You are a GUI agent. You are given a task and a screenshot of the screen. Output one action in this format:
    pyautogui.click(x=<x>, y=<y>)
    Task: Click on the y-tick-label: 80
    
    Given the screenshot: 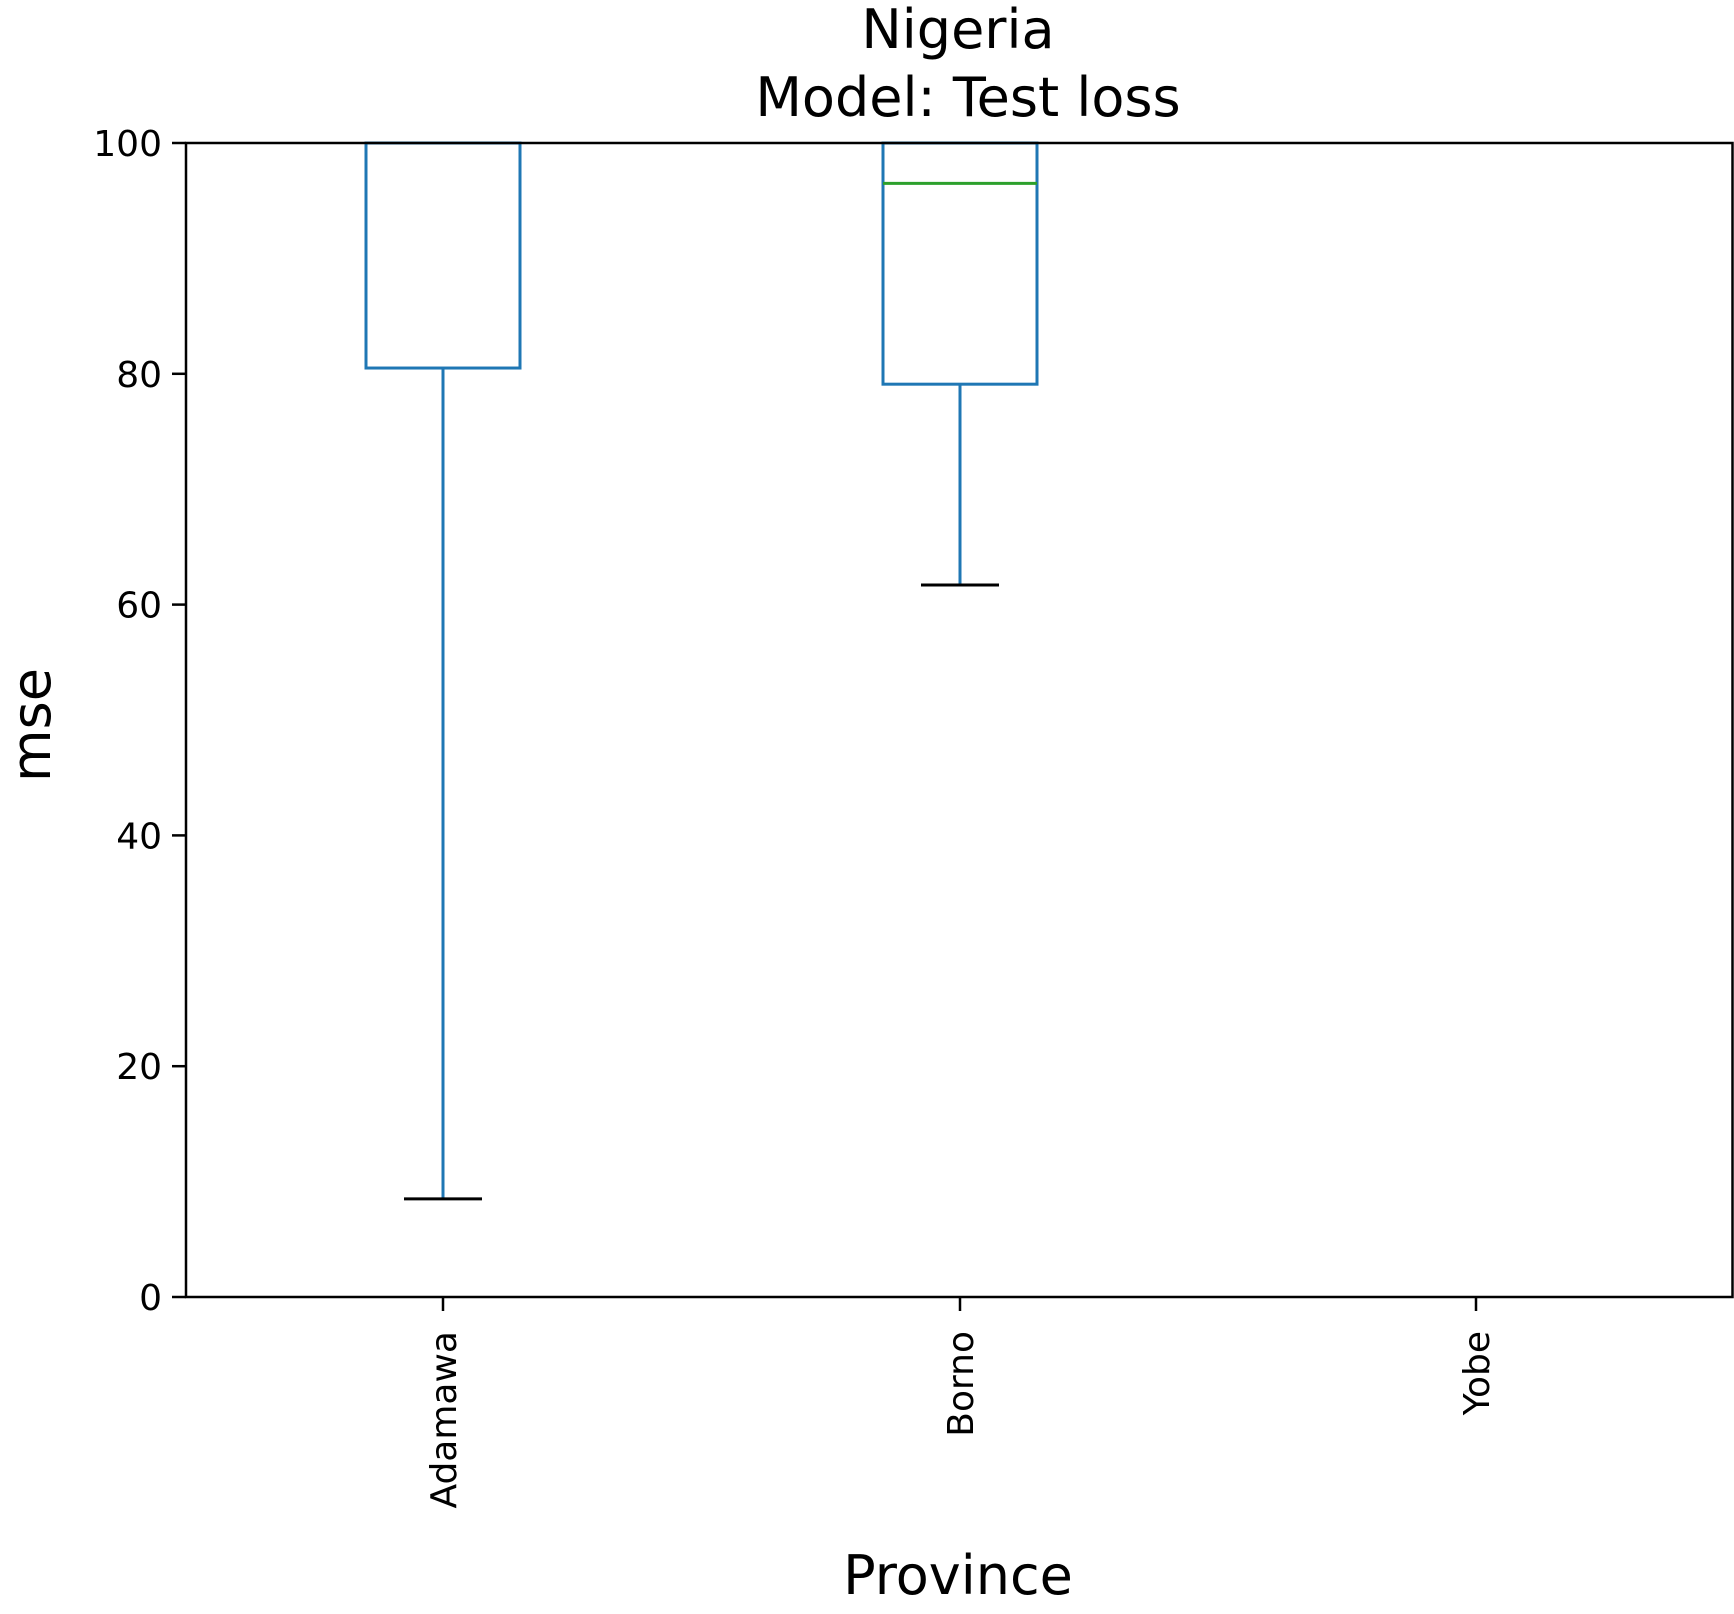 What is the action you would take?
    pyautogui.click(x=139, y=375)
    